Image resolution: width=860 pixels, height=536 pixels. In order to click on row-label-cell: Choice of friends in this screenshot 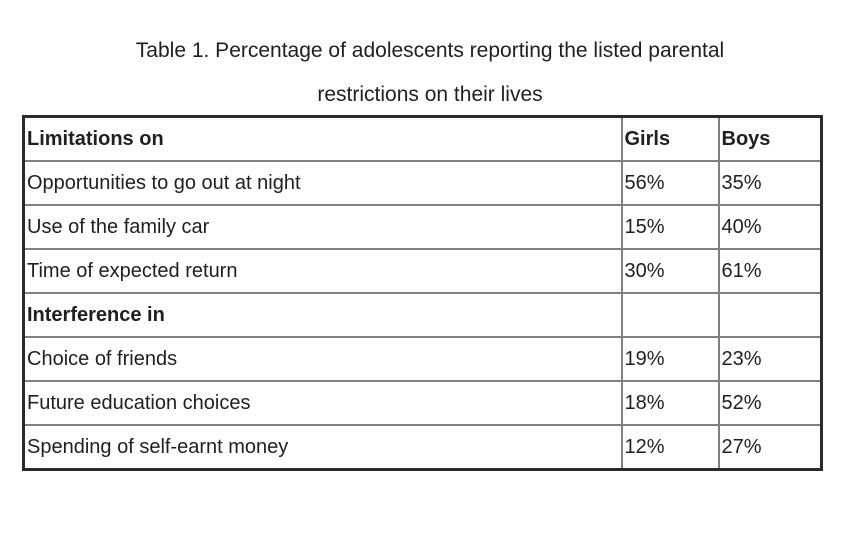, I will do `click(322, 359)`.